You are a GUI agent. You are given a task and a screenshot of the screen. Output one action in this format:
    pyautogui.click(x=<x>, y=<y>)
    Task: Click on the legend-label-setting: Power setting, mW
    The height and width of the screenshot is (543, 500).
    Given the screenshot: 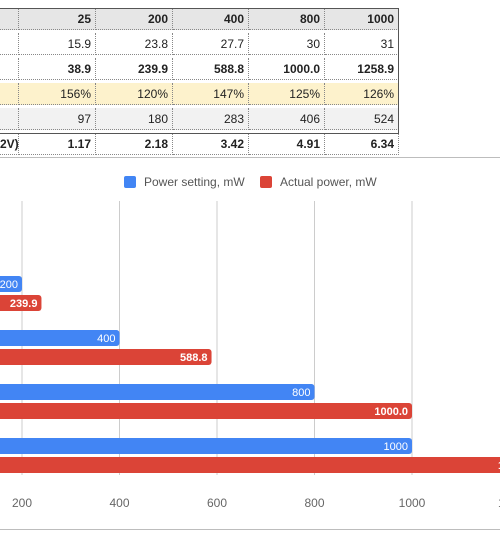 What is the action you would take?
    pyautogui.click(x=194, y=182)
    